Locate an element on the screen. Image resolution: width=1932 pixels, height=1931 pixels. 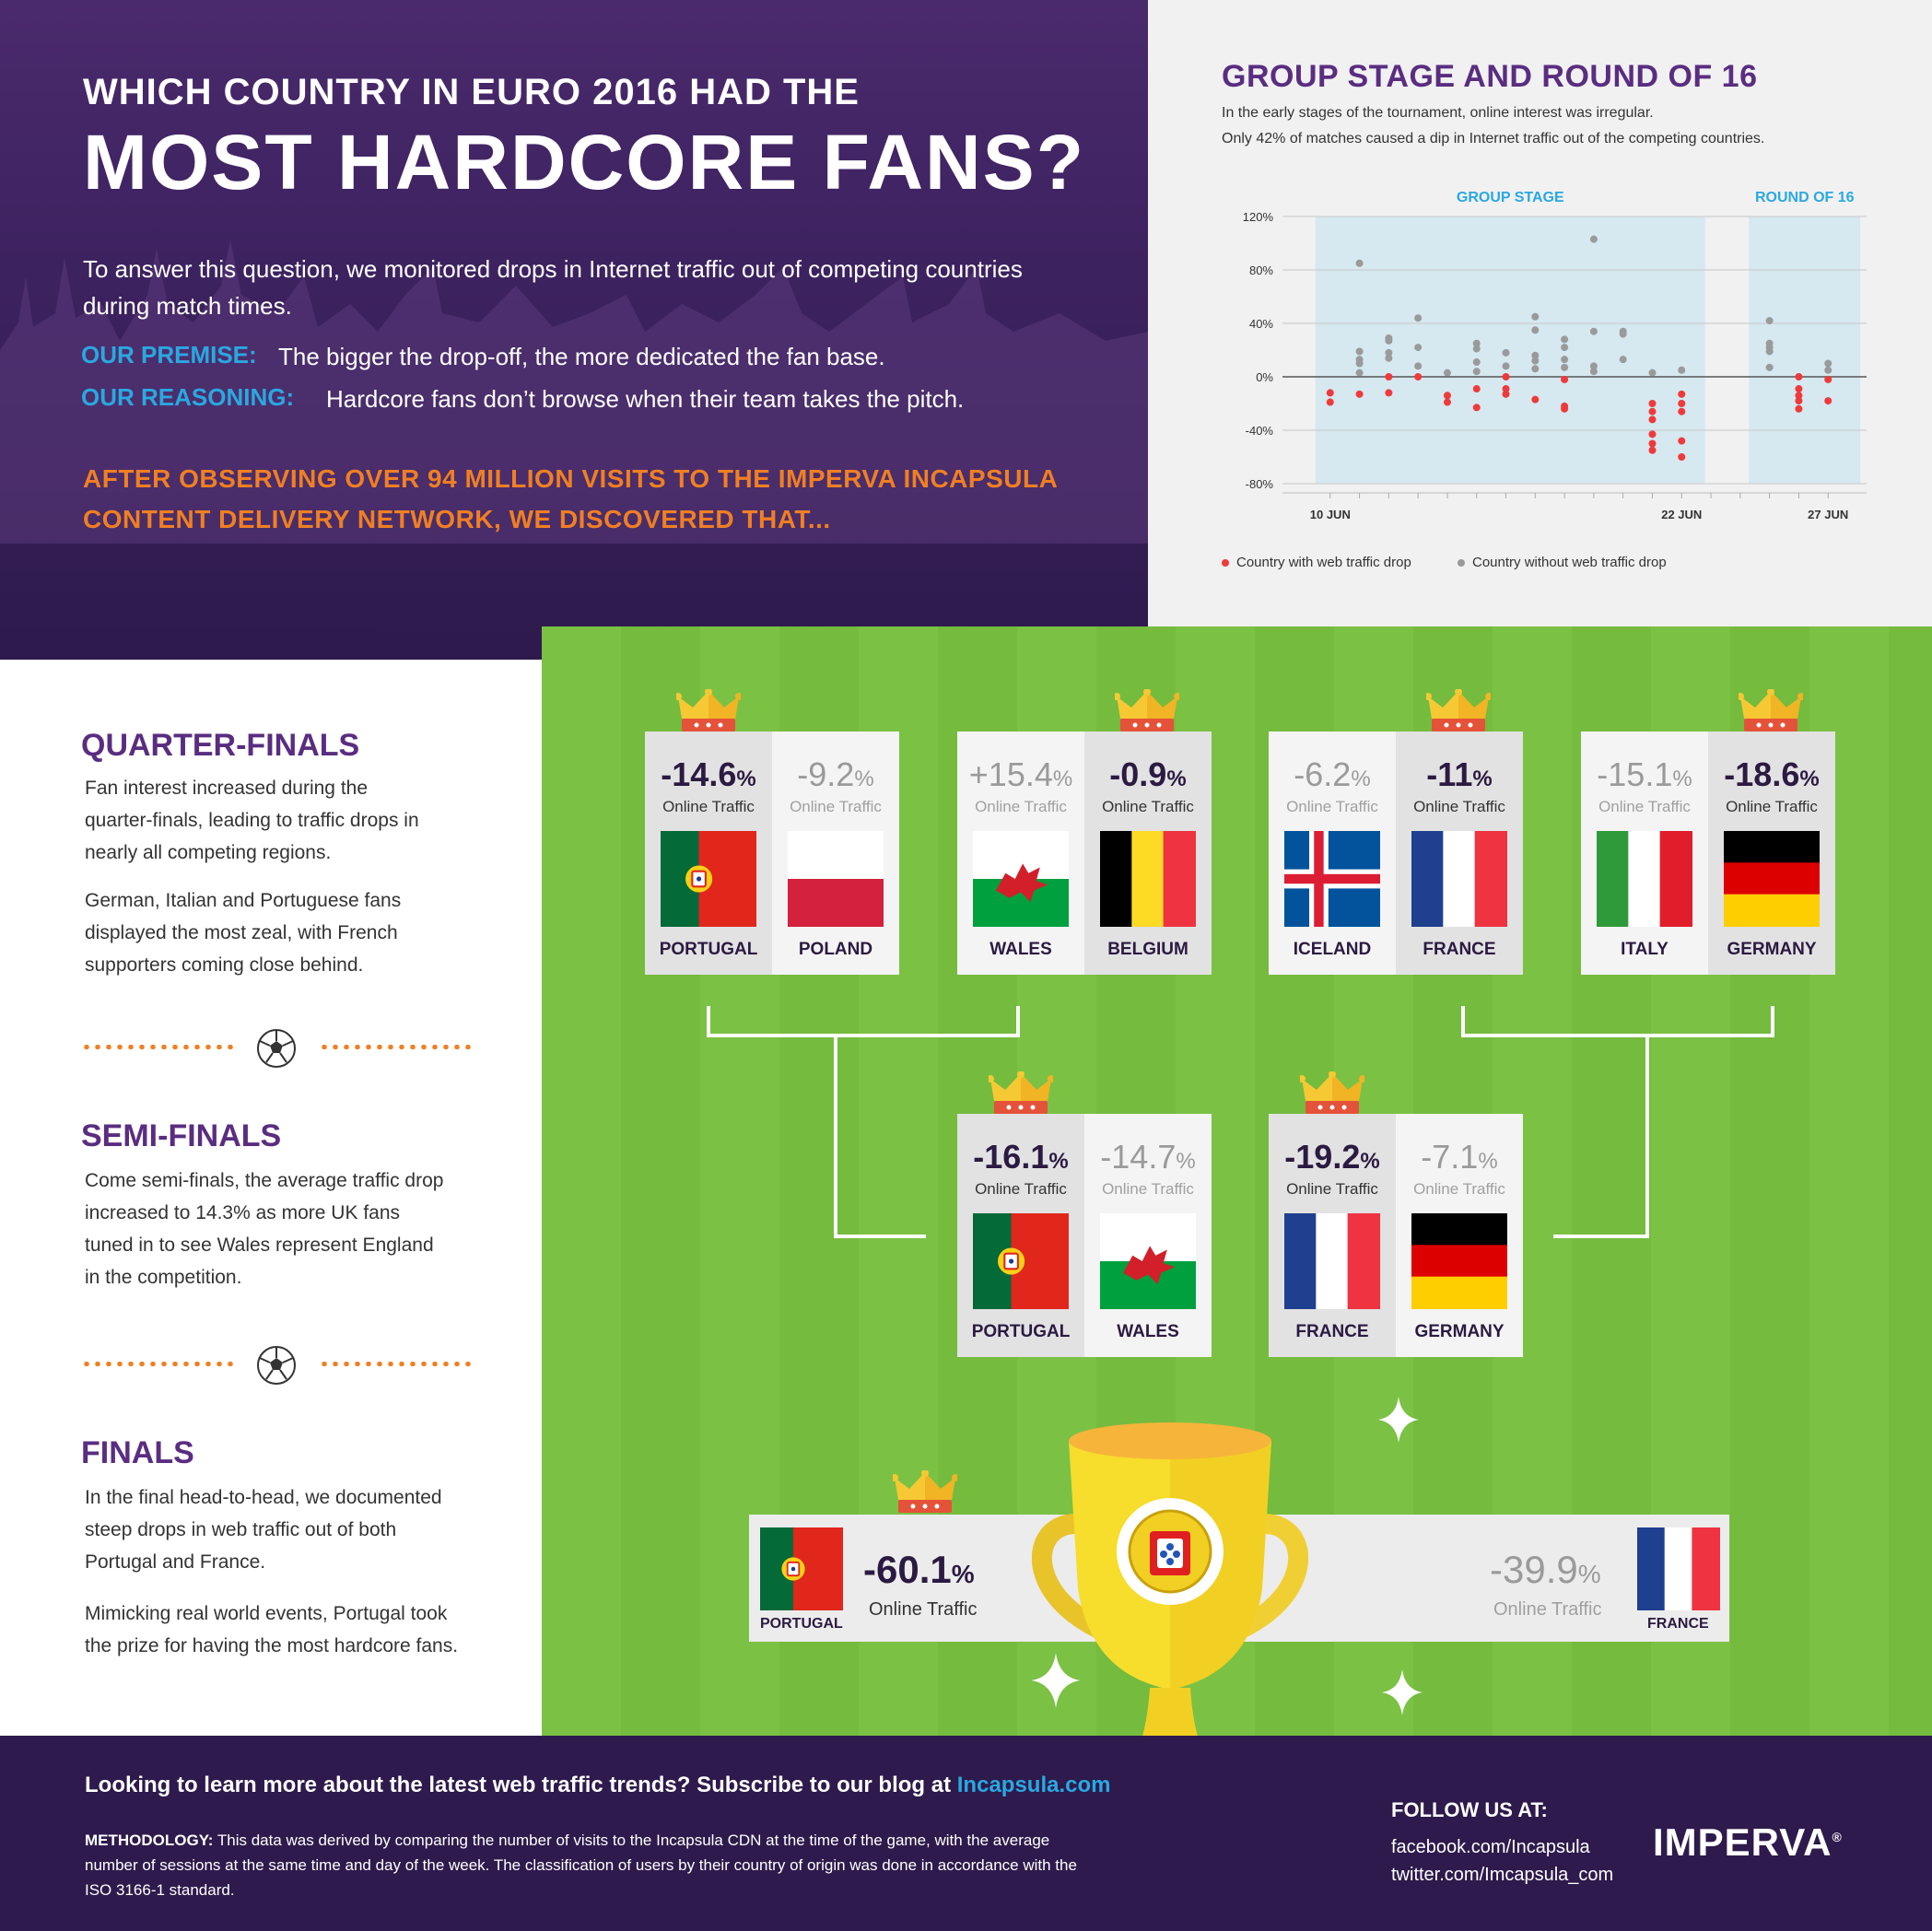
crowd-silhouette-image is located at coordinates (574, 392).